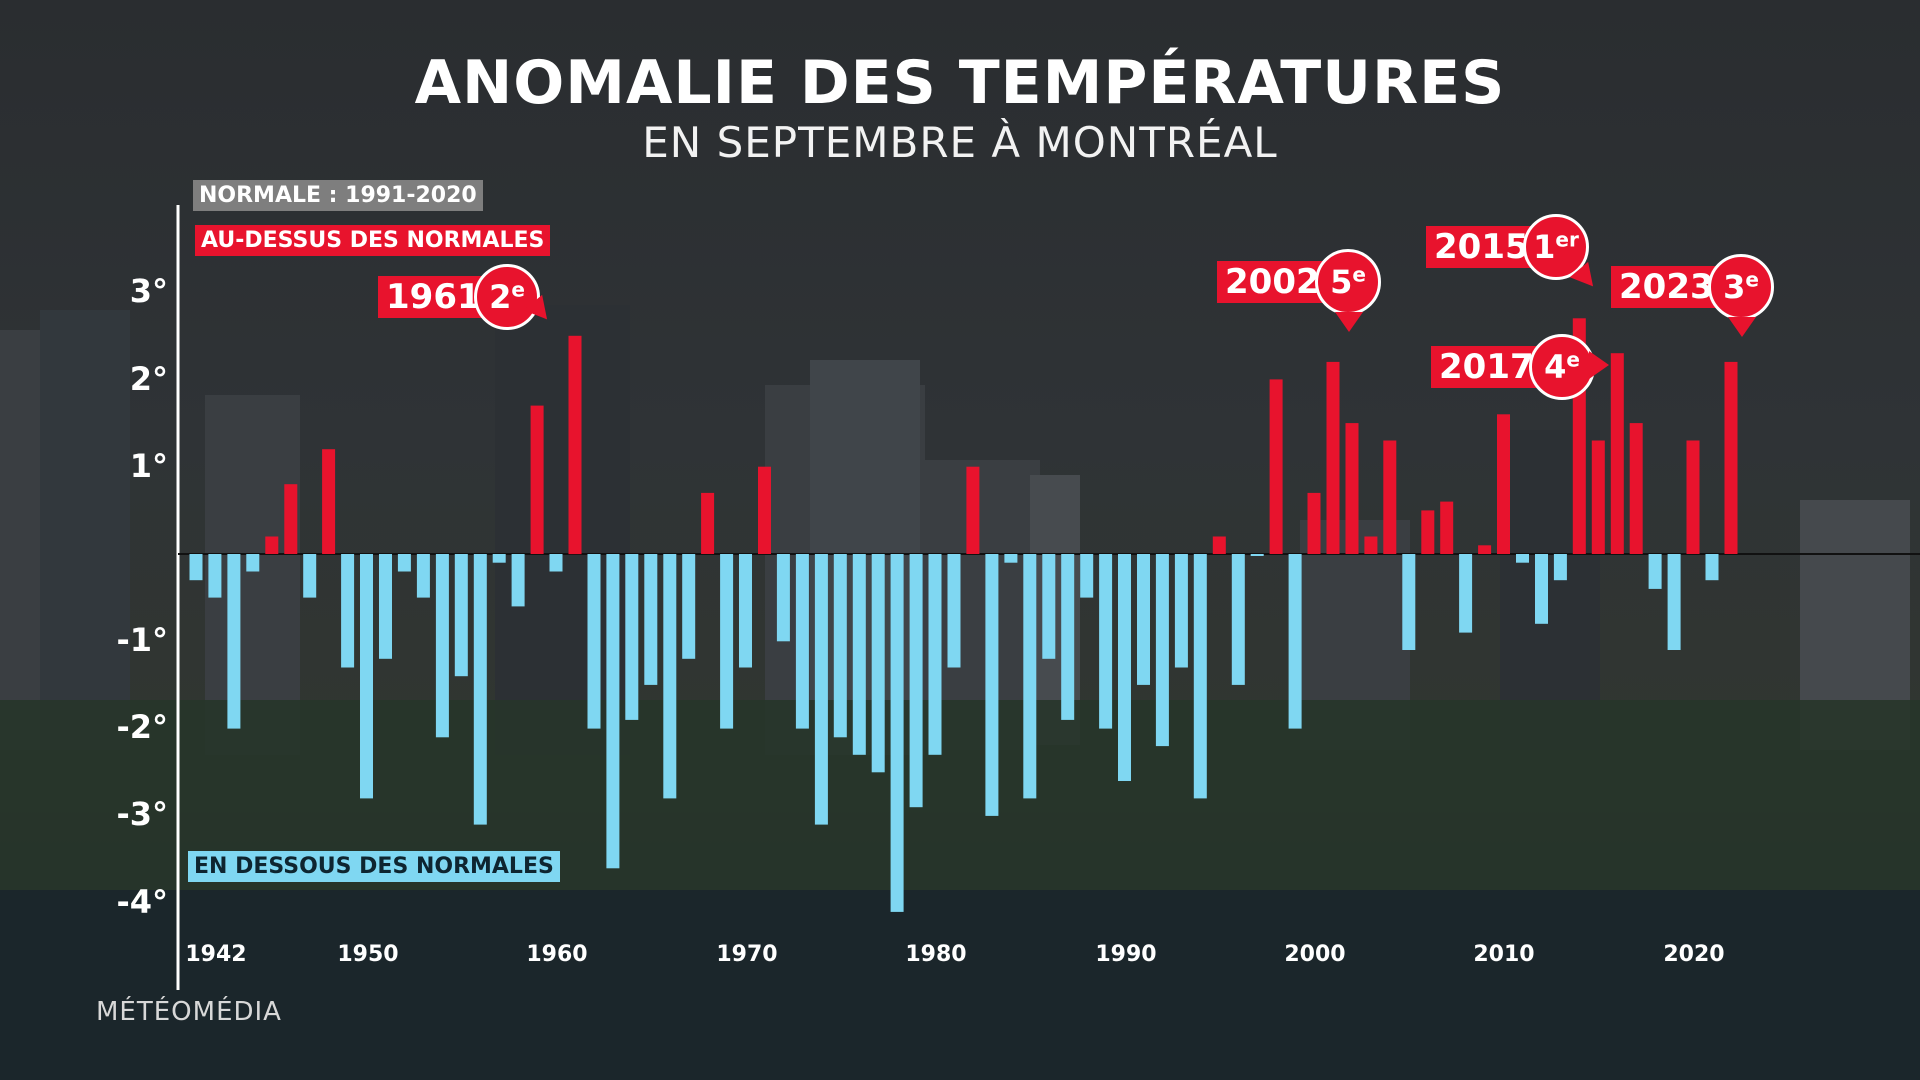 Image resolution: width=1920 pixels, height=1080 pixels. I want to click on bar-1946, so click(272, 545).